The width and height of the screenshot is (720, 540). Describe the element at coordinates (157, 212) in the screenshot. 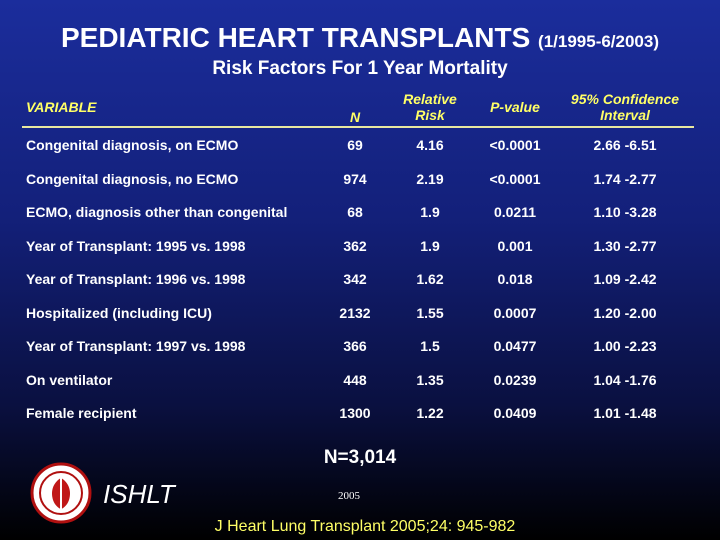

I see `table-cell: ECMO, diagnosis other than congenital` at that location.